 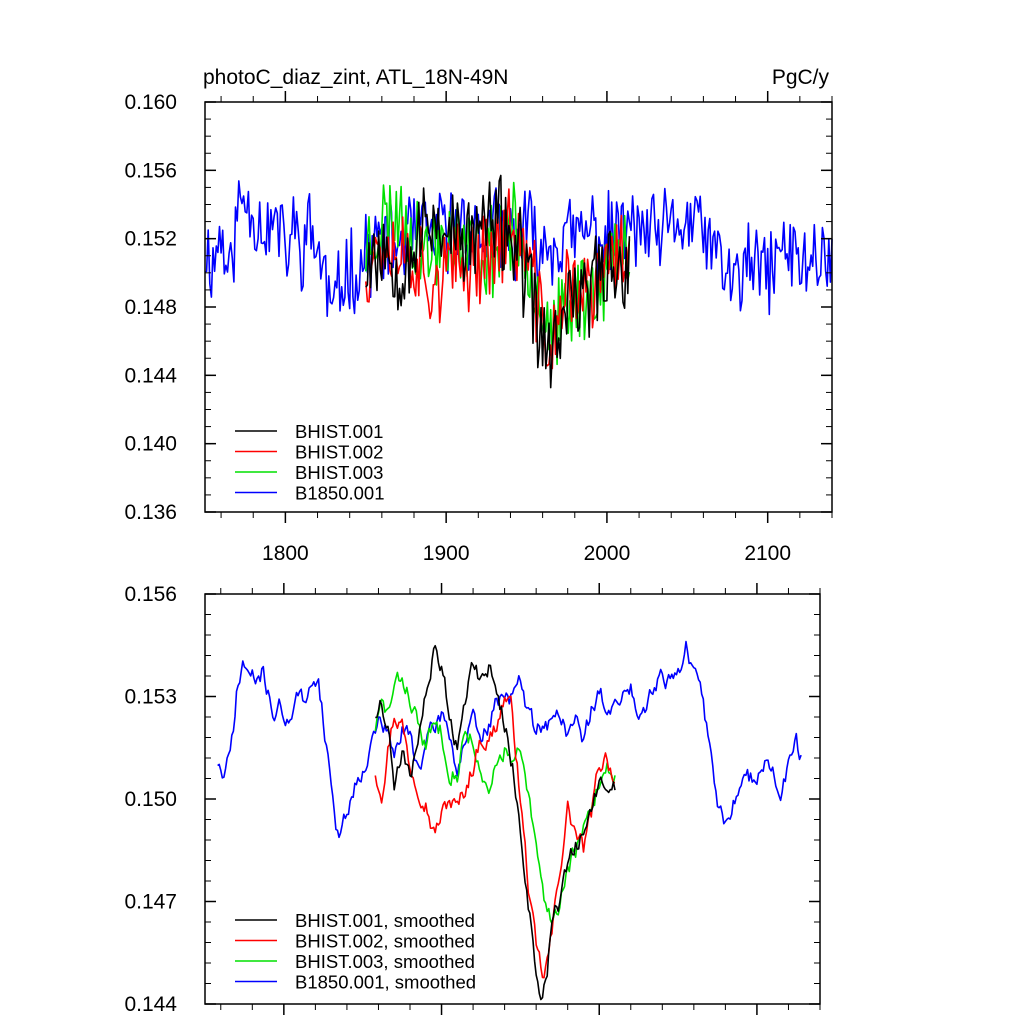 I want to click on top-legend-label: B1850.001, so click(x=340, y=493).